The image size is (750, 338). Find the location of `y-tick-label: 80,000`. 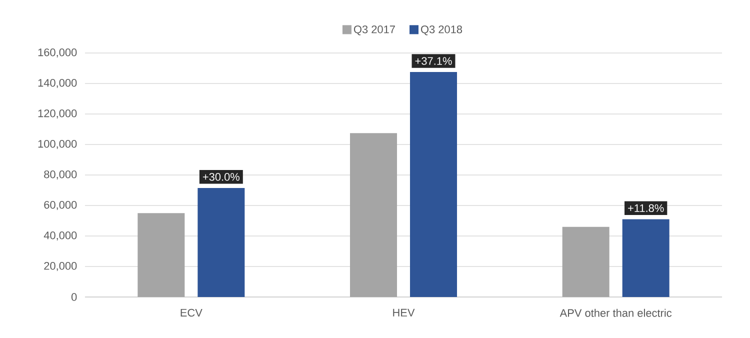

y-tick-label: 80,000 is located at coordinates (60, 175).